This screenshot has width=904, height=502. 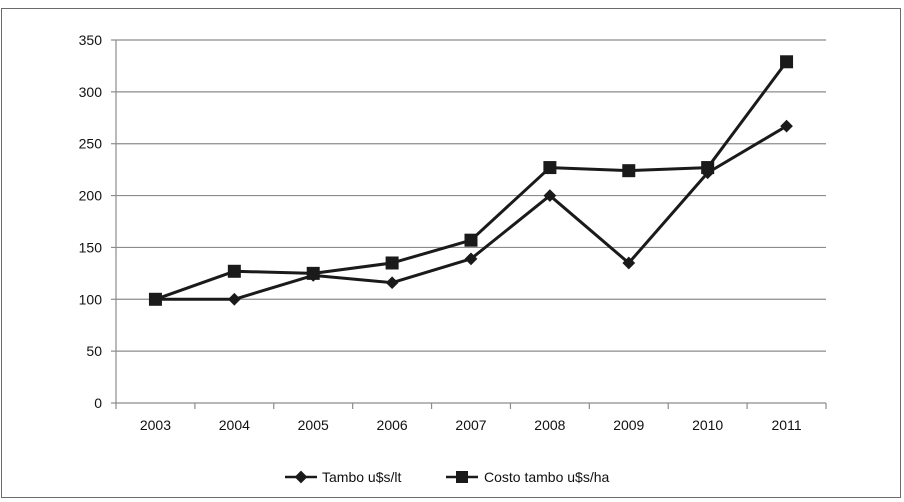 What do you see at coordinates (547, 477) in the screenshot?
I see `legend-label-costo-tambo: Costo tambo u$s/ha` at bounding box center [547, 477].